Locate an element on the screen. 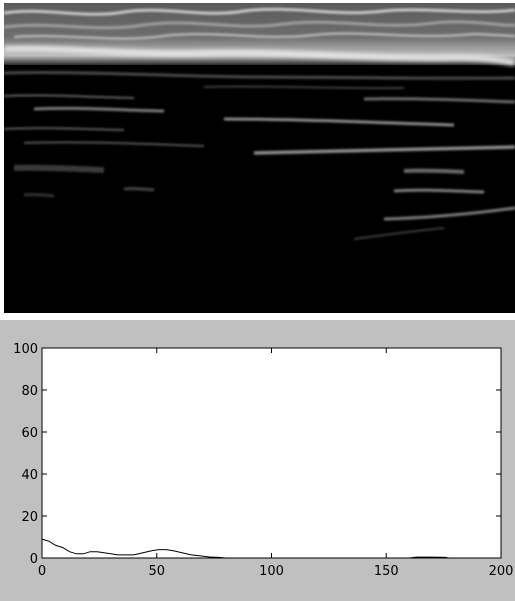 The height and width of the screenshot is (601, 515). bright-band is located at coordinates (259, 55).